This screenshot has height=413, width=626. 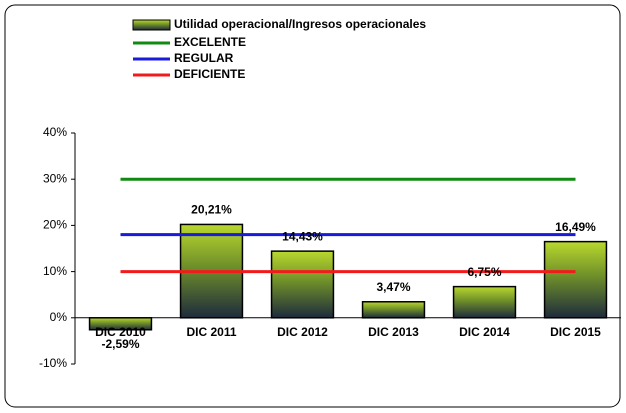 I want to click on x-tick-label: DIC 2014, so click(x=484, y=332).